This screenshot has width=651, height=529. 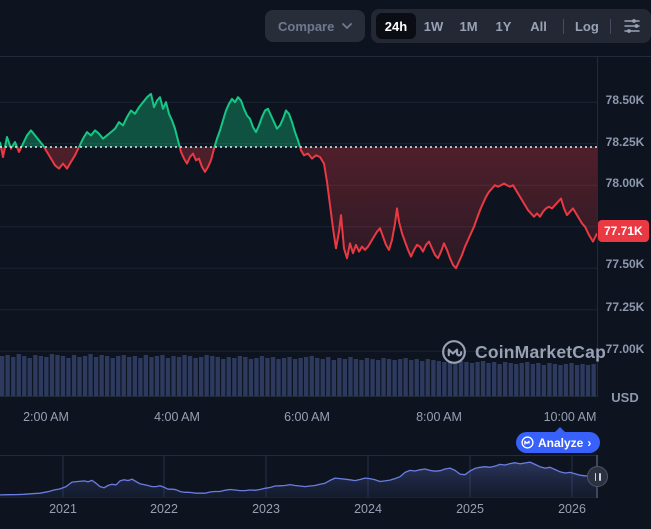 I want to click on sliders-icon, so click(x=632, y=26).